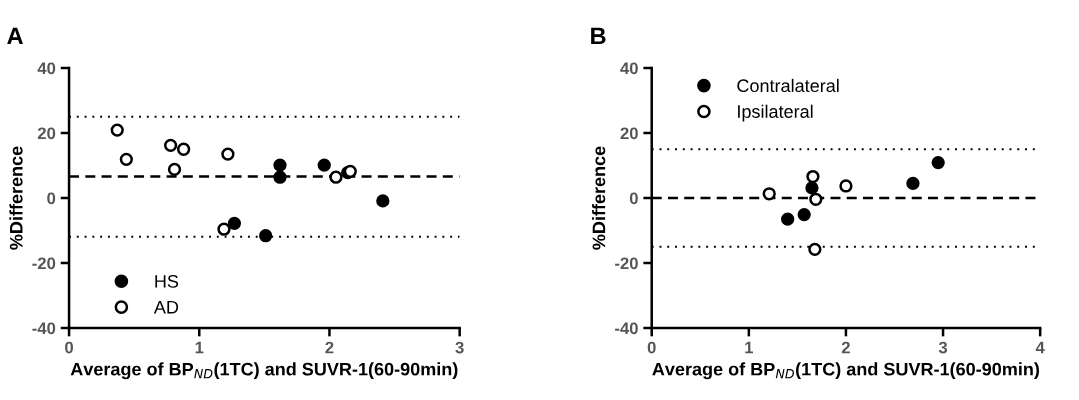  What do you see at coordinates (598, 36) in the screenshot?
I see `chart-title: B` at bounding box center [598, 36].